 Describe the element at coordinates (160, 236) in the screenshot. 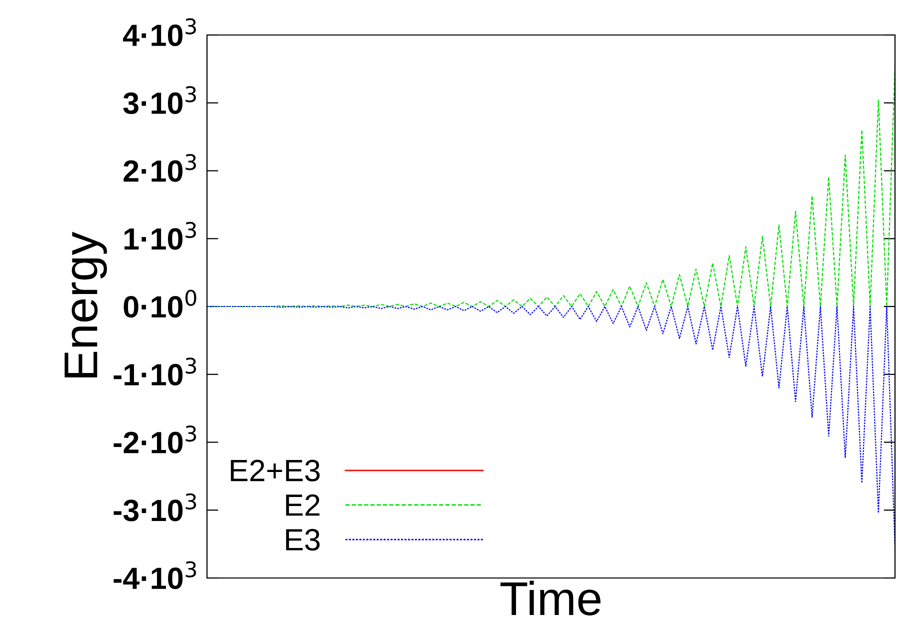

I see `y-tick-label: 1·10$^{3}$` at that location.